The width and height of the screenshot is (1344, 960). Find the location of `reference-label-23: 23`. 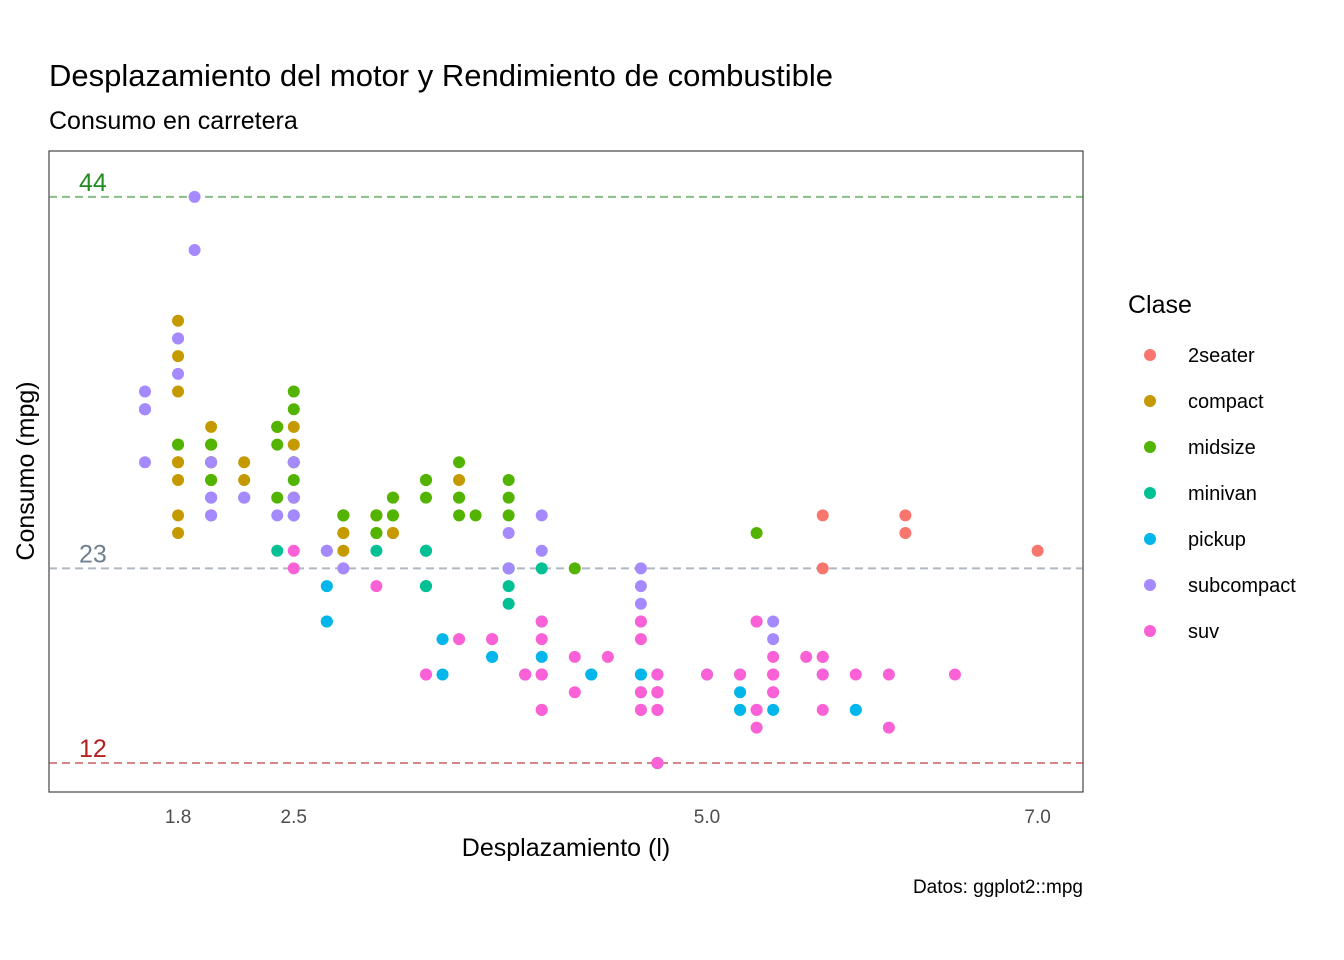

reference-label-23: 23 is located at coordinates (93, 554).